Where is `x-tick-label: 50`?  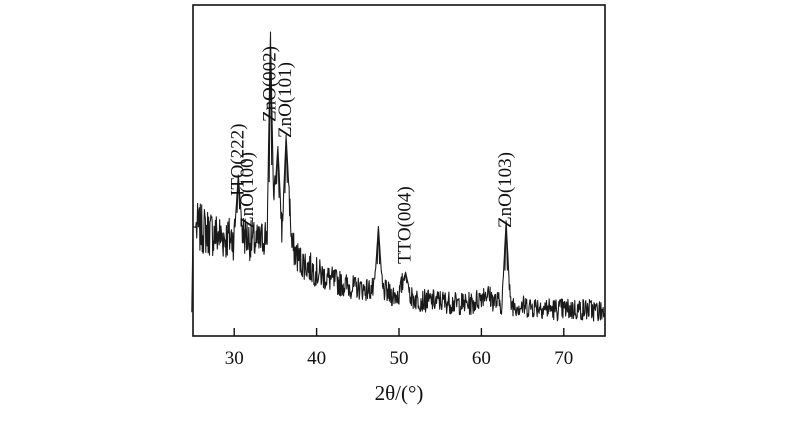 x-tick-label: 50 is located at coordinates (399, 358).